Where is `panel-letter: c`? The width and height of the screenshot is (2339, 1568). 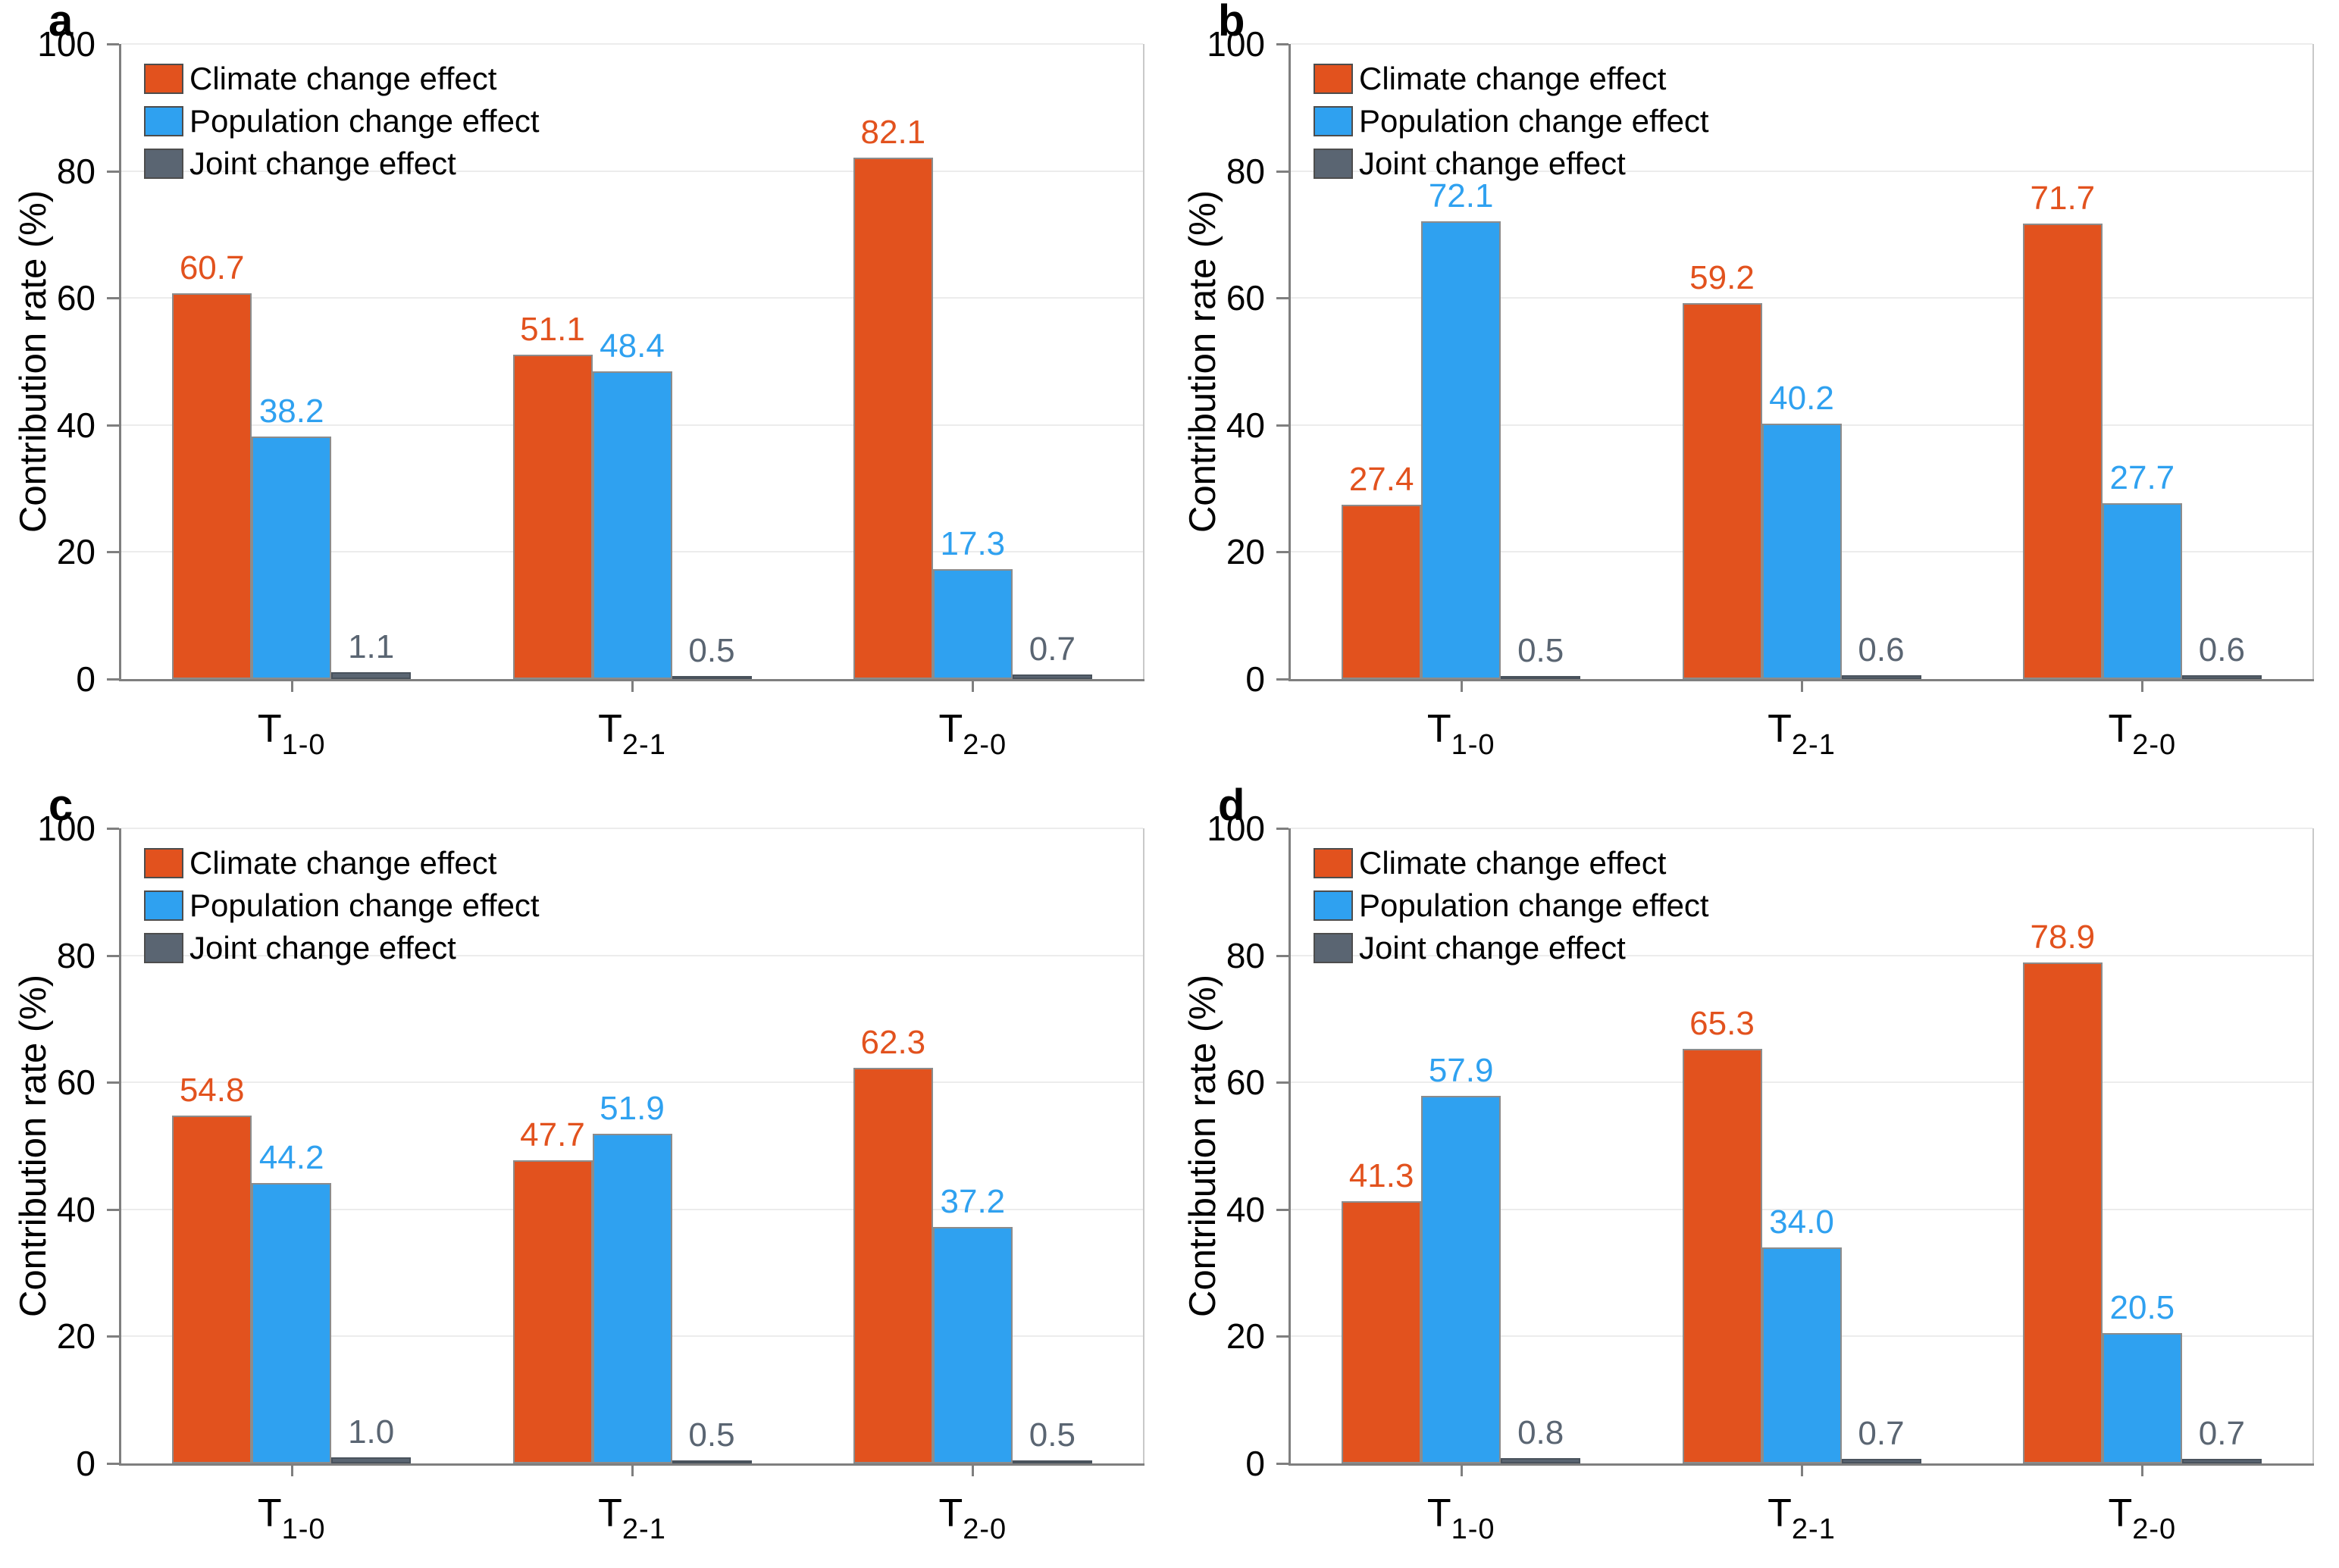
panel-letter: c is located at coordinates (61, 805).